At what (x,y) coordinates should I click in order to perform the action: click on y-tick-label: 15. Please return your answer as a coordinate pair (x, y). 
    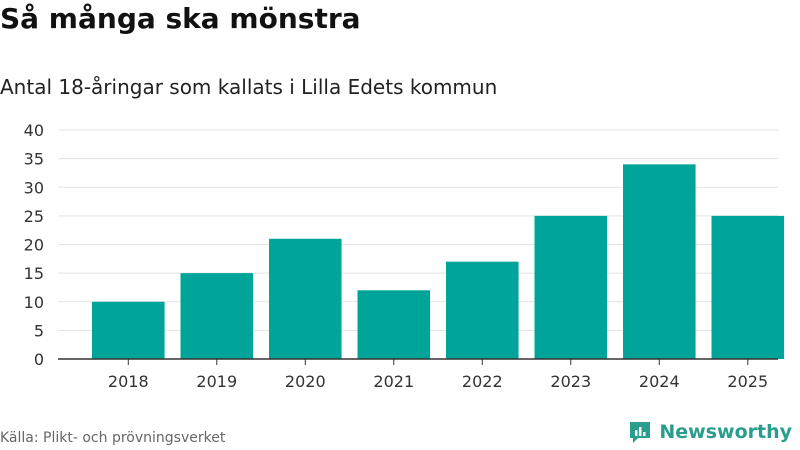
    Looking at the image, I should click on (34, 273).